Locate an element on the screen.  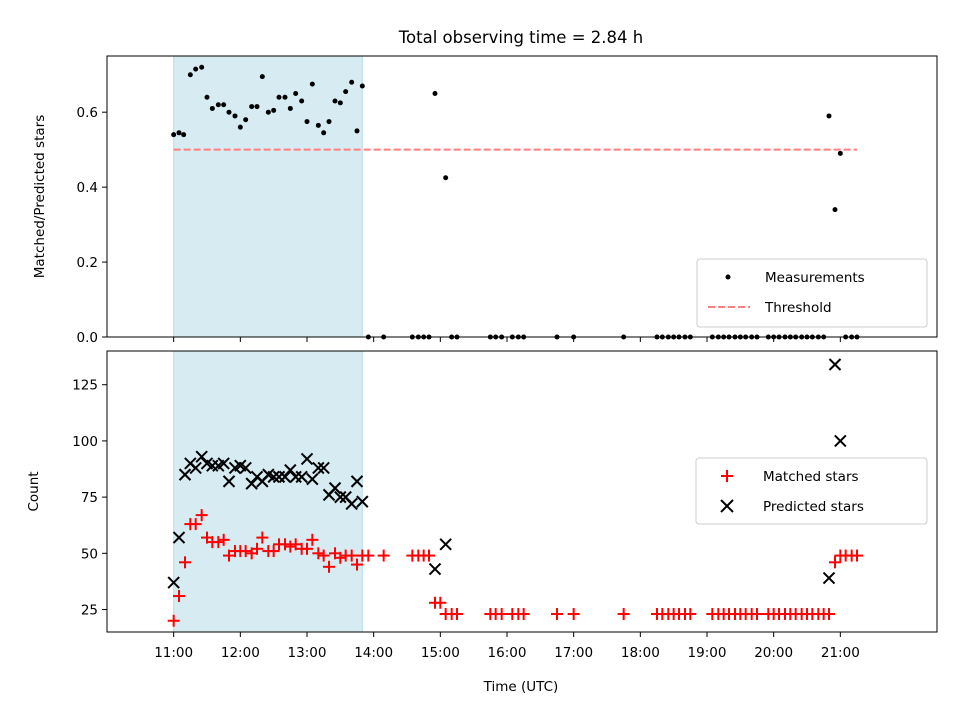
top-y-tick-label: 0.4 is located at coordinates (87, 188).